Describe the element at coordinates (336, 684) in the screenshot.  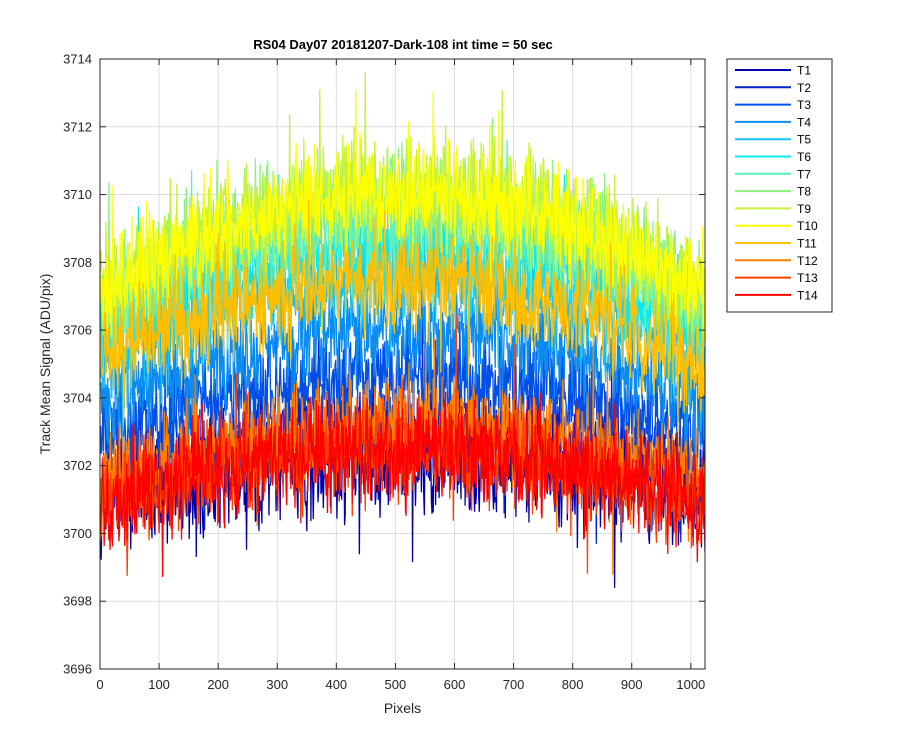
I see `x-tick-label: 400` at that location.